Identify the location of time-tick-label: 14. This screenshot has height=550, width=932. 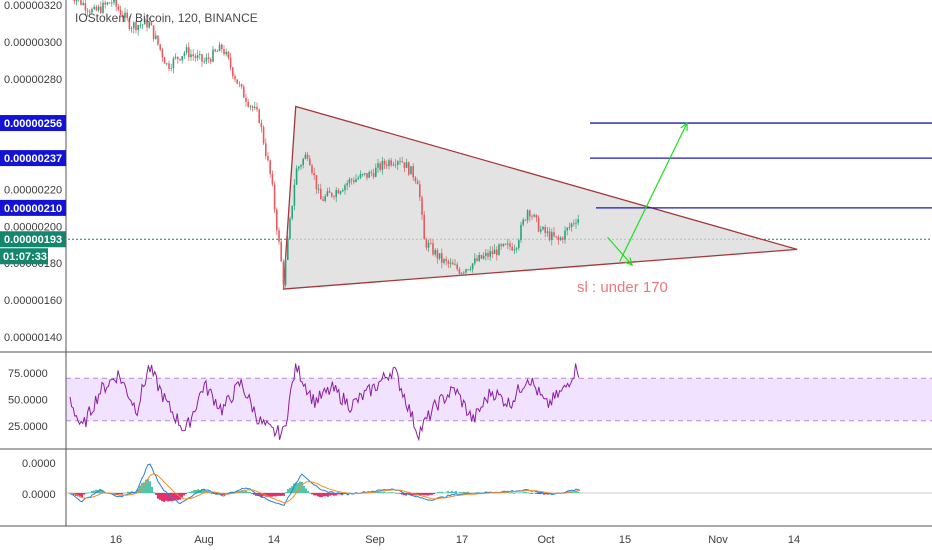
(274, 540).